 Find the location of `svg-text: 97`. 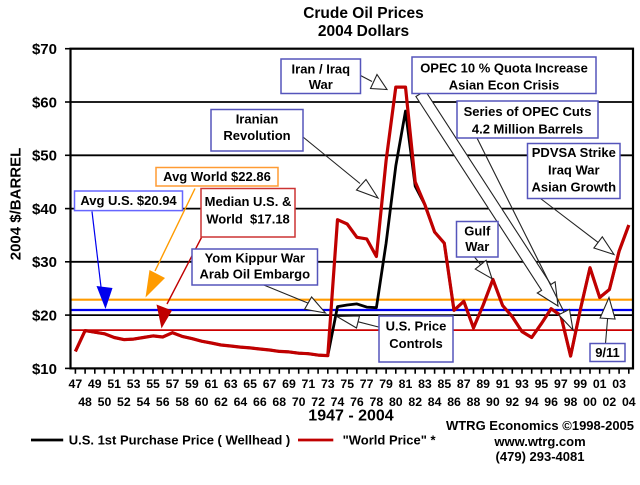

svg-text: 97 is located at coordinates (561, 384).